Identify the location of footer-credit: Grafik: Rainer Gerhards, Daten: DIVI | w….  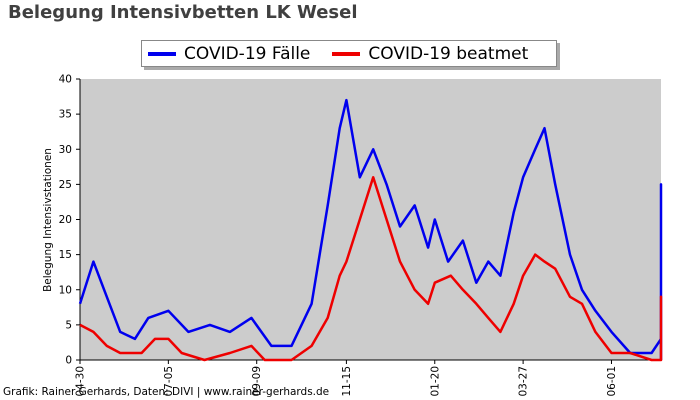
(166, 392).